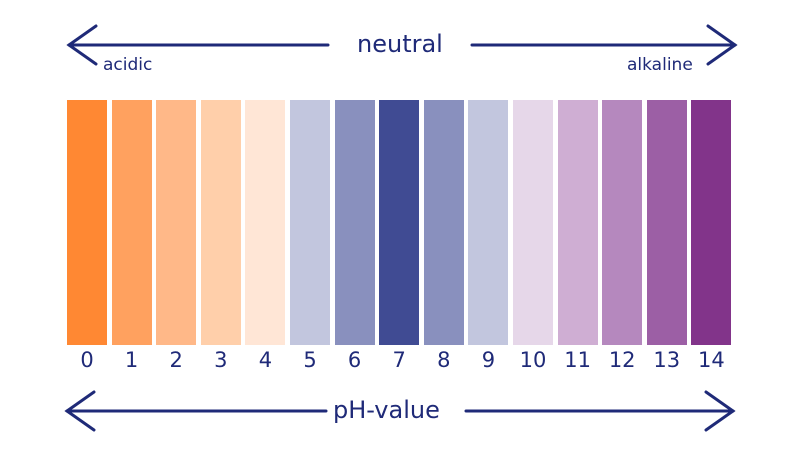 Image resolution: width=800 pixels, height=462 pixels. What do you see at coordinates (660, 65) in the screenshot?
I see `alkaline-label: alkaline` at bounding box center [660, 65].